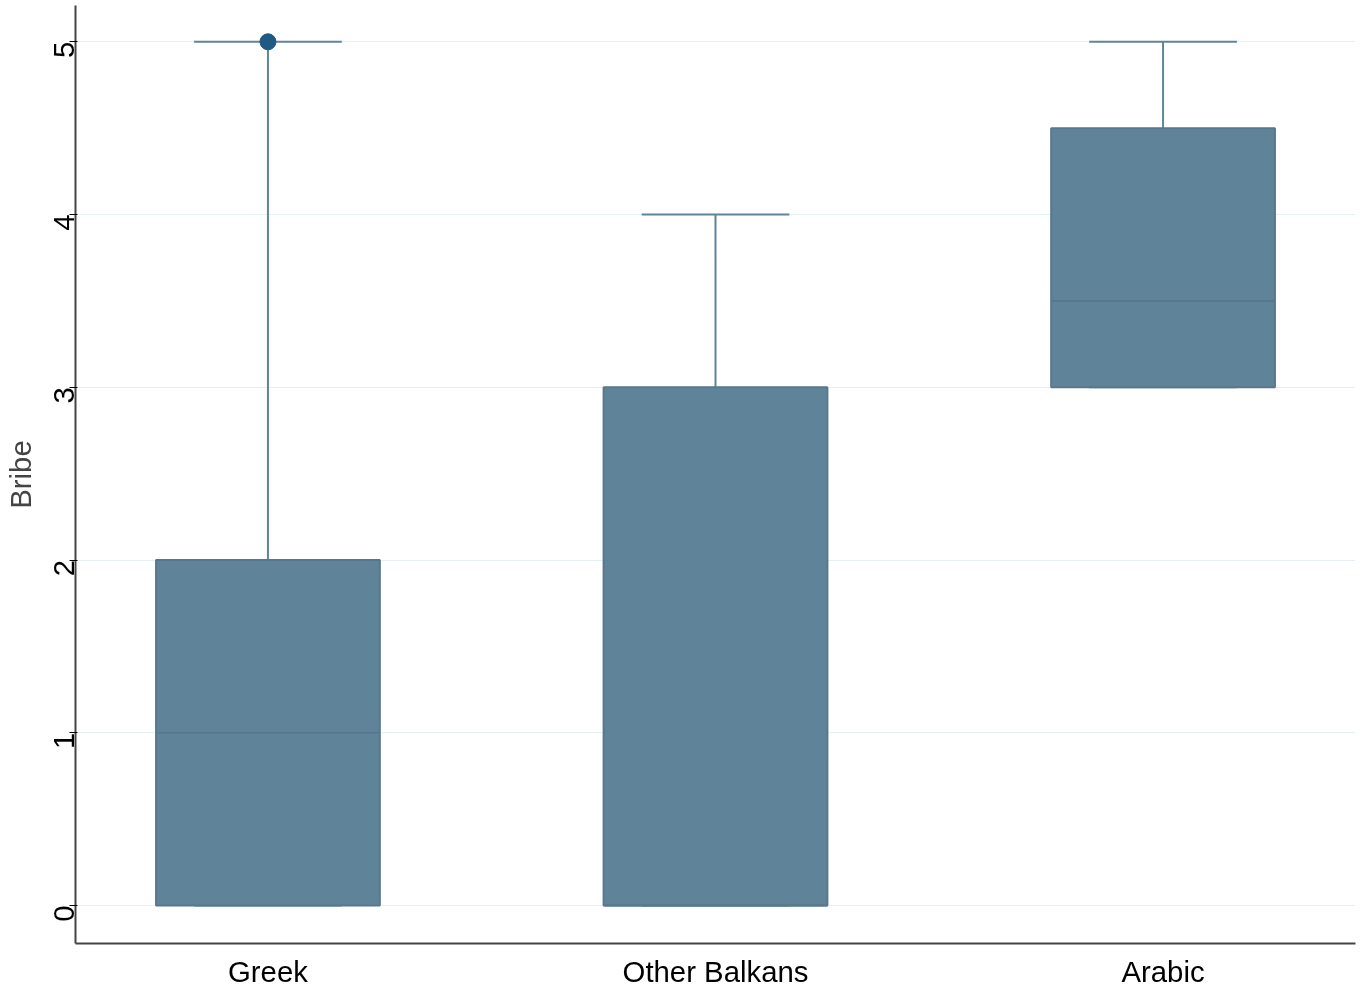  What do you see at coordinates (20, 474) in the screenshot?
I see `y-axis-title: Bribe` at bounding box center [20, 474].